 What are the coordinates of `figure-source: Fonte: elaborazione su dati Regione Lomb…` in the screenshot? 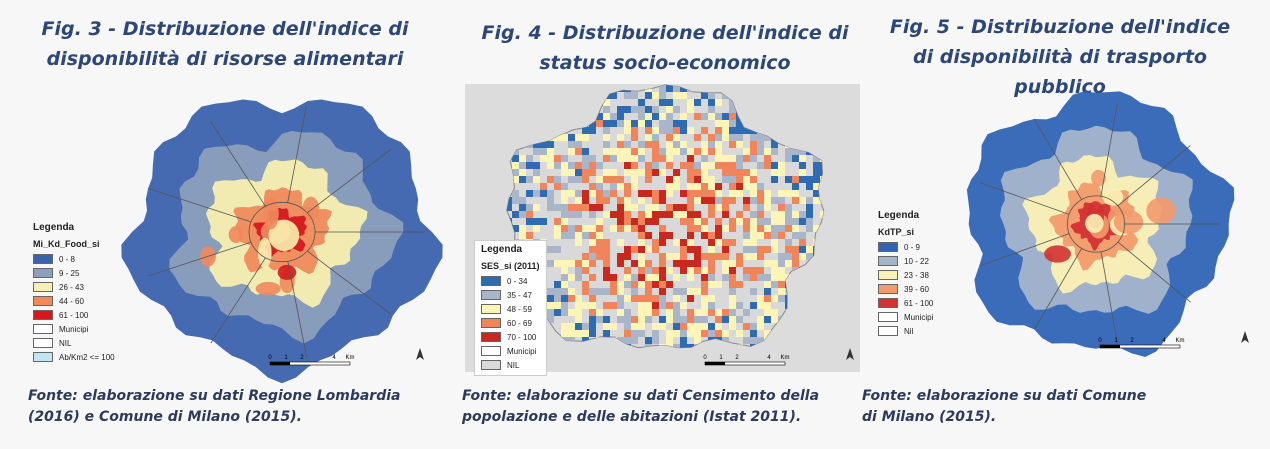 It's located at (214, 406).